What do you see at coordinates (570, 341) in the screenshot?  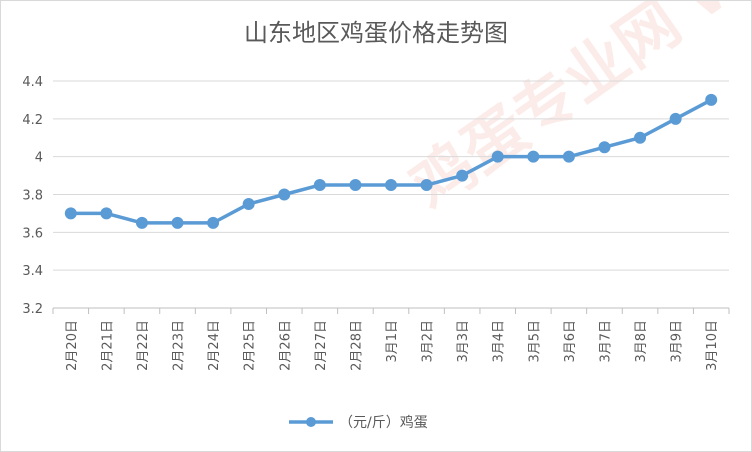 I see `x-tick-label: 3月6日` at bounding box center [570, 341].